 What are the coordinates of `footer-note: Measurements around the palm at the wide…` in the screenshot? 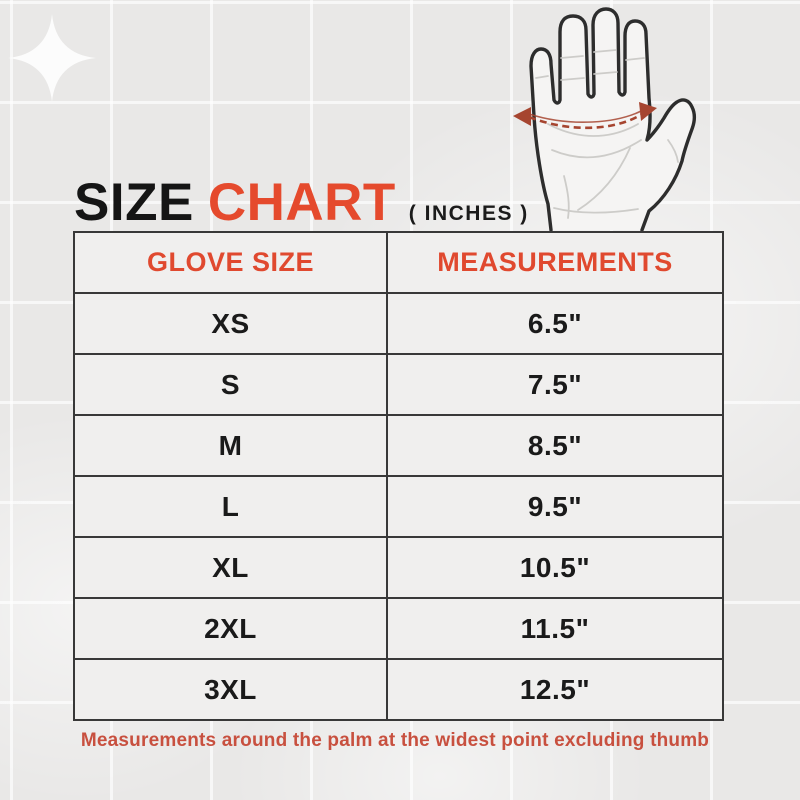 It's located at (395, 740).